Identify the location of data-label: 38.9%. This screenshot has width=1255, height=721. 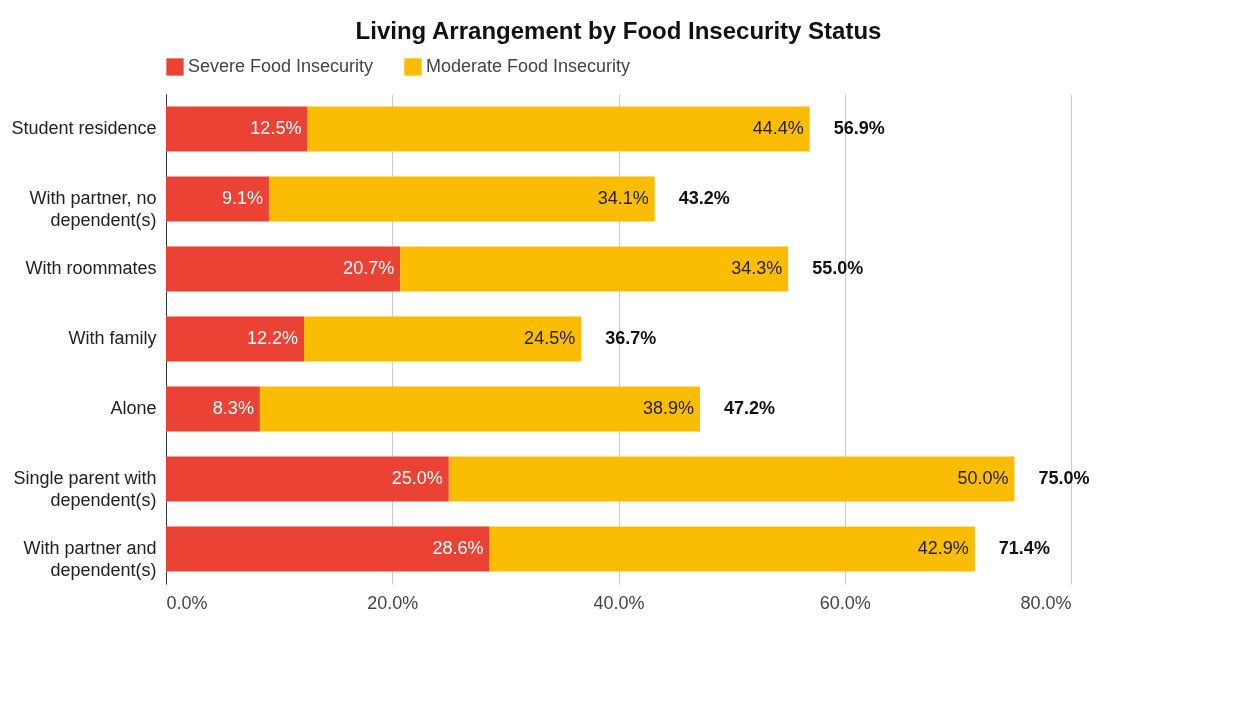
(668, 408).